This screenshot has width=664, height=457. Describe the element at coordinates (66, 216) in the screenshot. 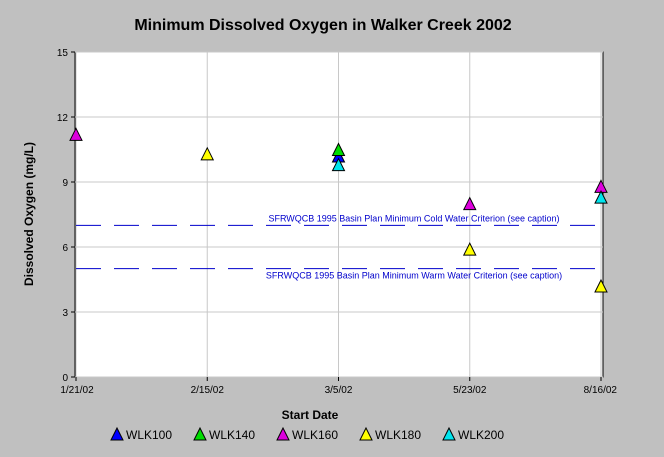

I see `y-axis-ticks: 0 3 6 9 12 15` at that location.